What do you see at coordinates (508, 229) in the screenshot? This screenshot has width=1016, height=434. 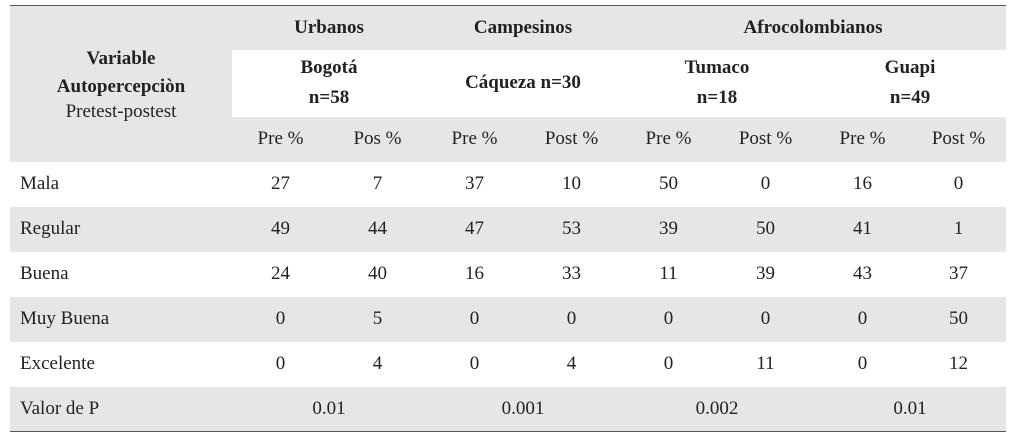 I see `table-row: Regular 49 44 47 53 39 50 41 1` at bounding box center [508, 229].